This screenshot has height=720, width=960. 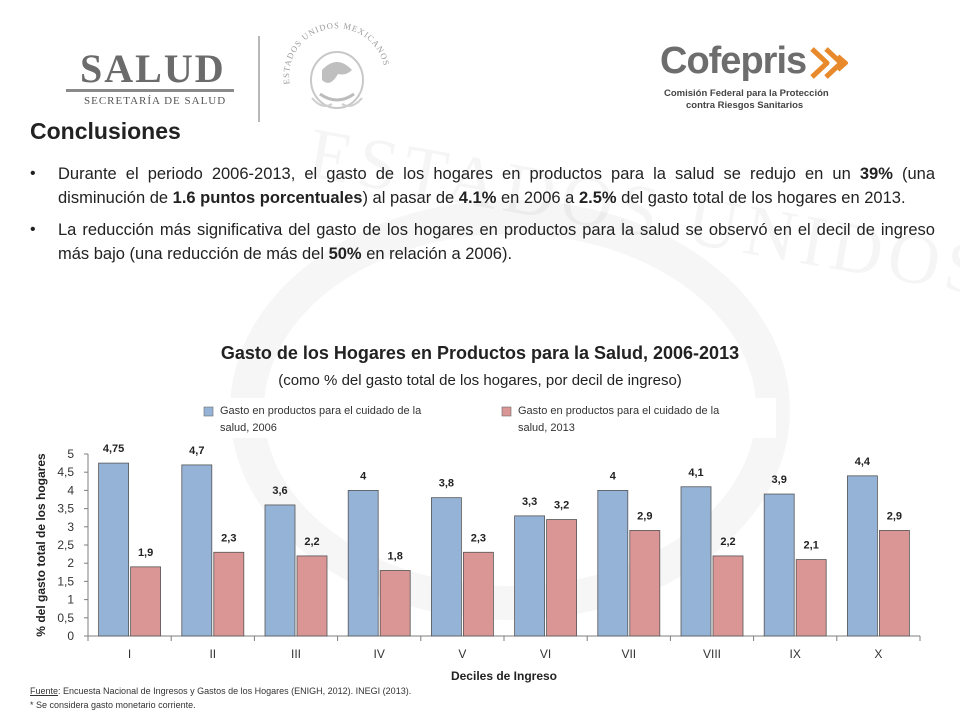 What do you see at coordinates (65, 618) in the screenshot?
I see `y-tick-label: 0,5` at bounding box center [65, 618].